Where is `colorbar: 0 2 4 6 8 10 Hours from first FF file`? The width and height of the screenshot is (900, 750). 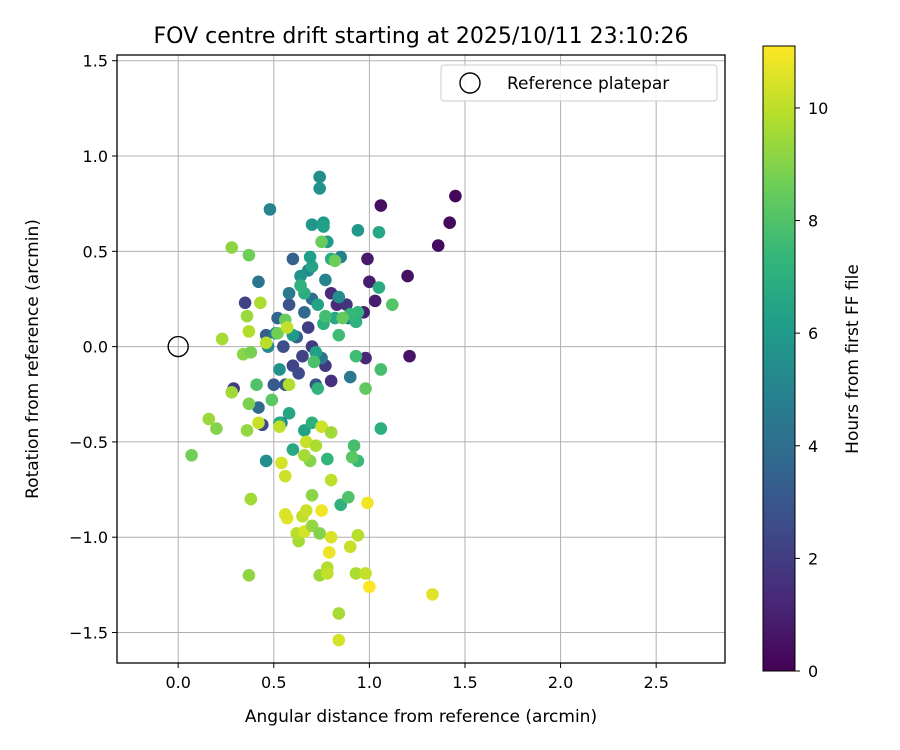 colorbar: 0 2 4 6 8 10 Hours from first FF file is located at coordinates (812, 363).